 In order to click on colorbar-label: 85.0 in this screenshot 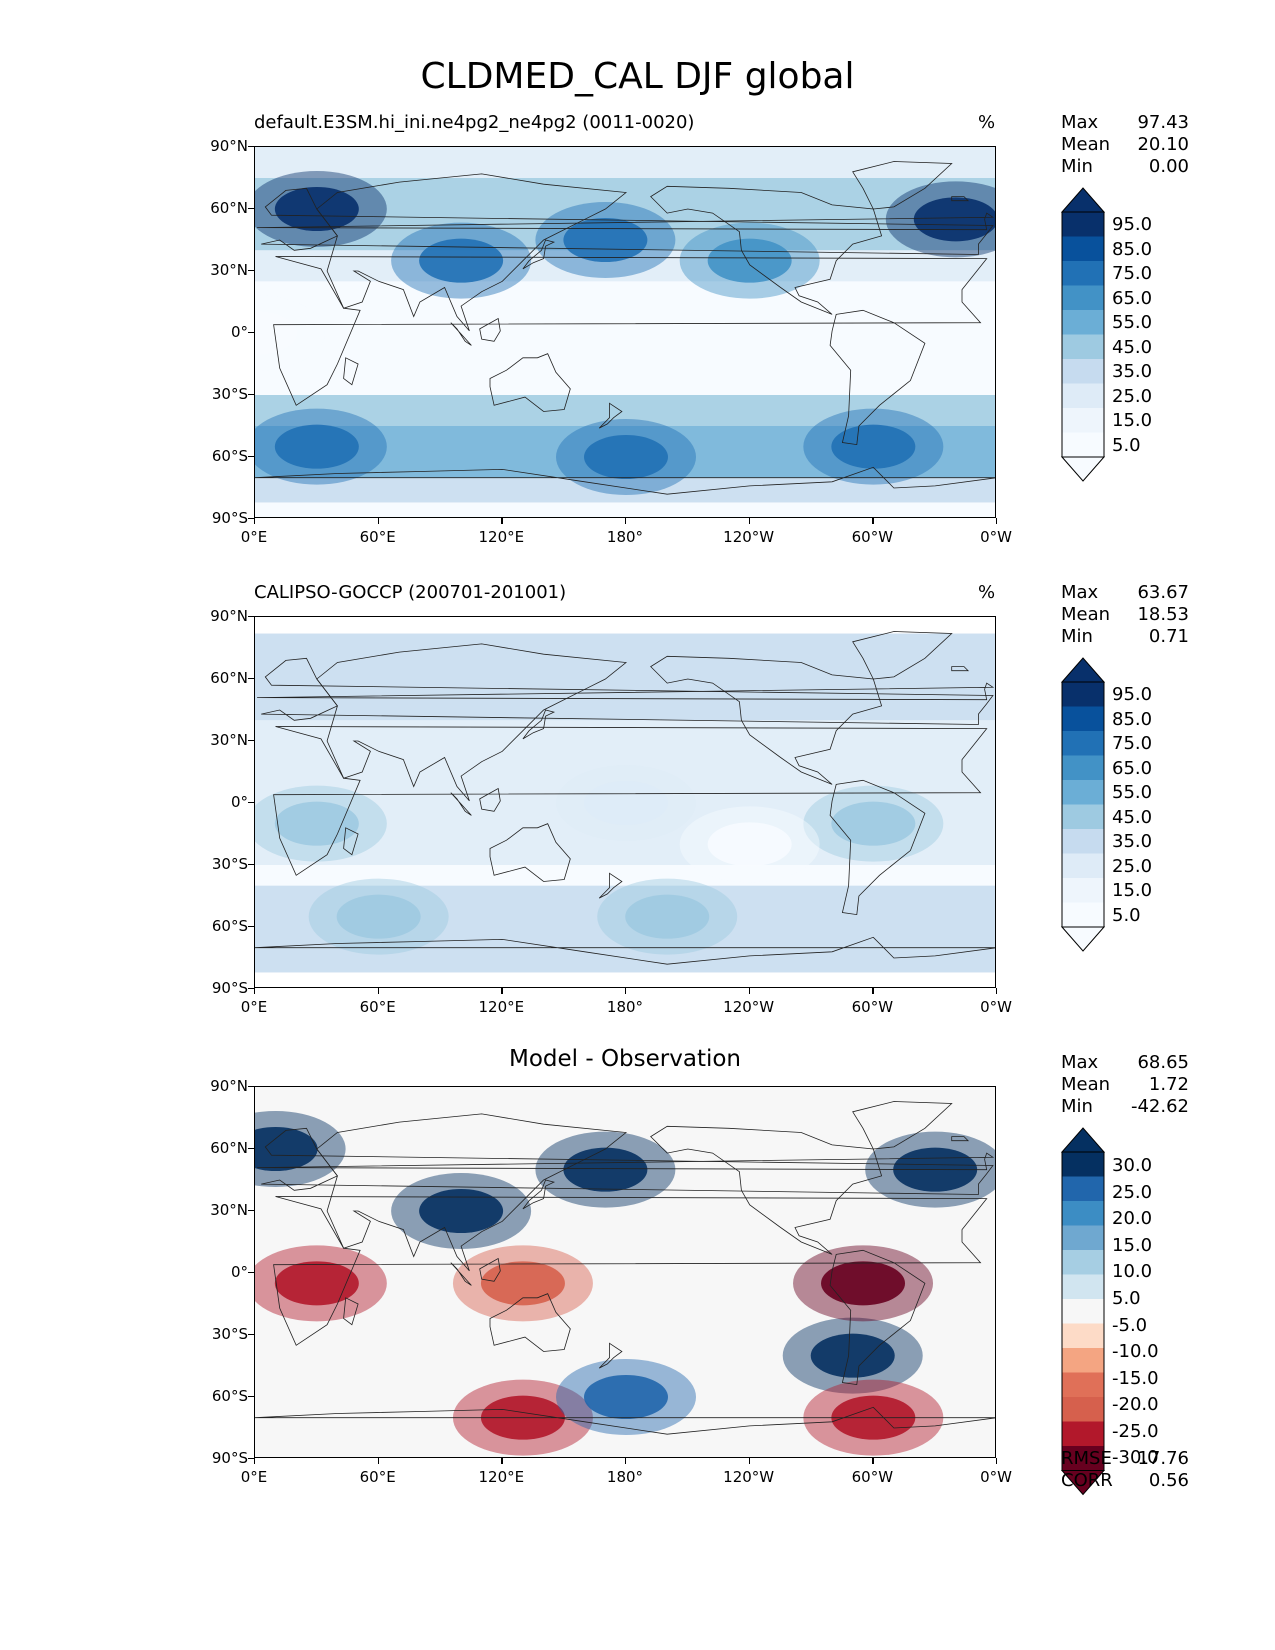, I will do `click(1132, 249)`.